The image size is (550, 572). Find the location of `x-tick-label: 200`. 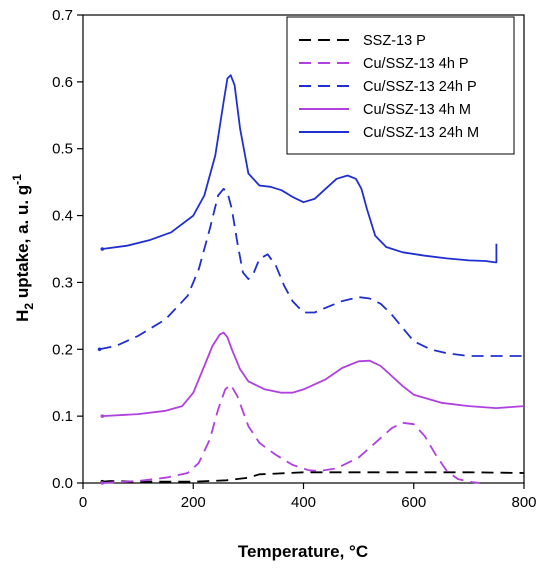

x-tick-label: 200 is located at coordinates (193, 502).